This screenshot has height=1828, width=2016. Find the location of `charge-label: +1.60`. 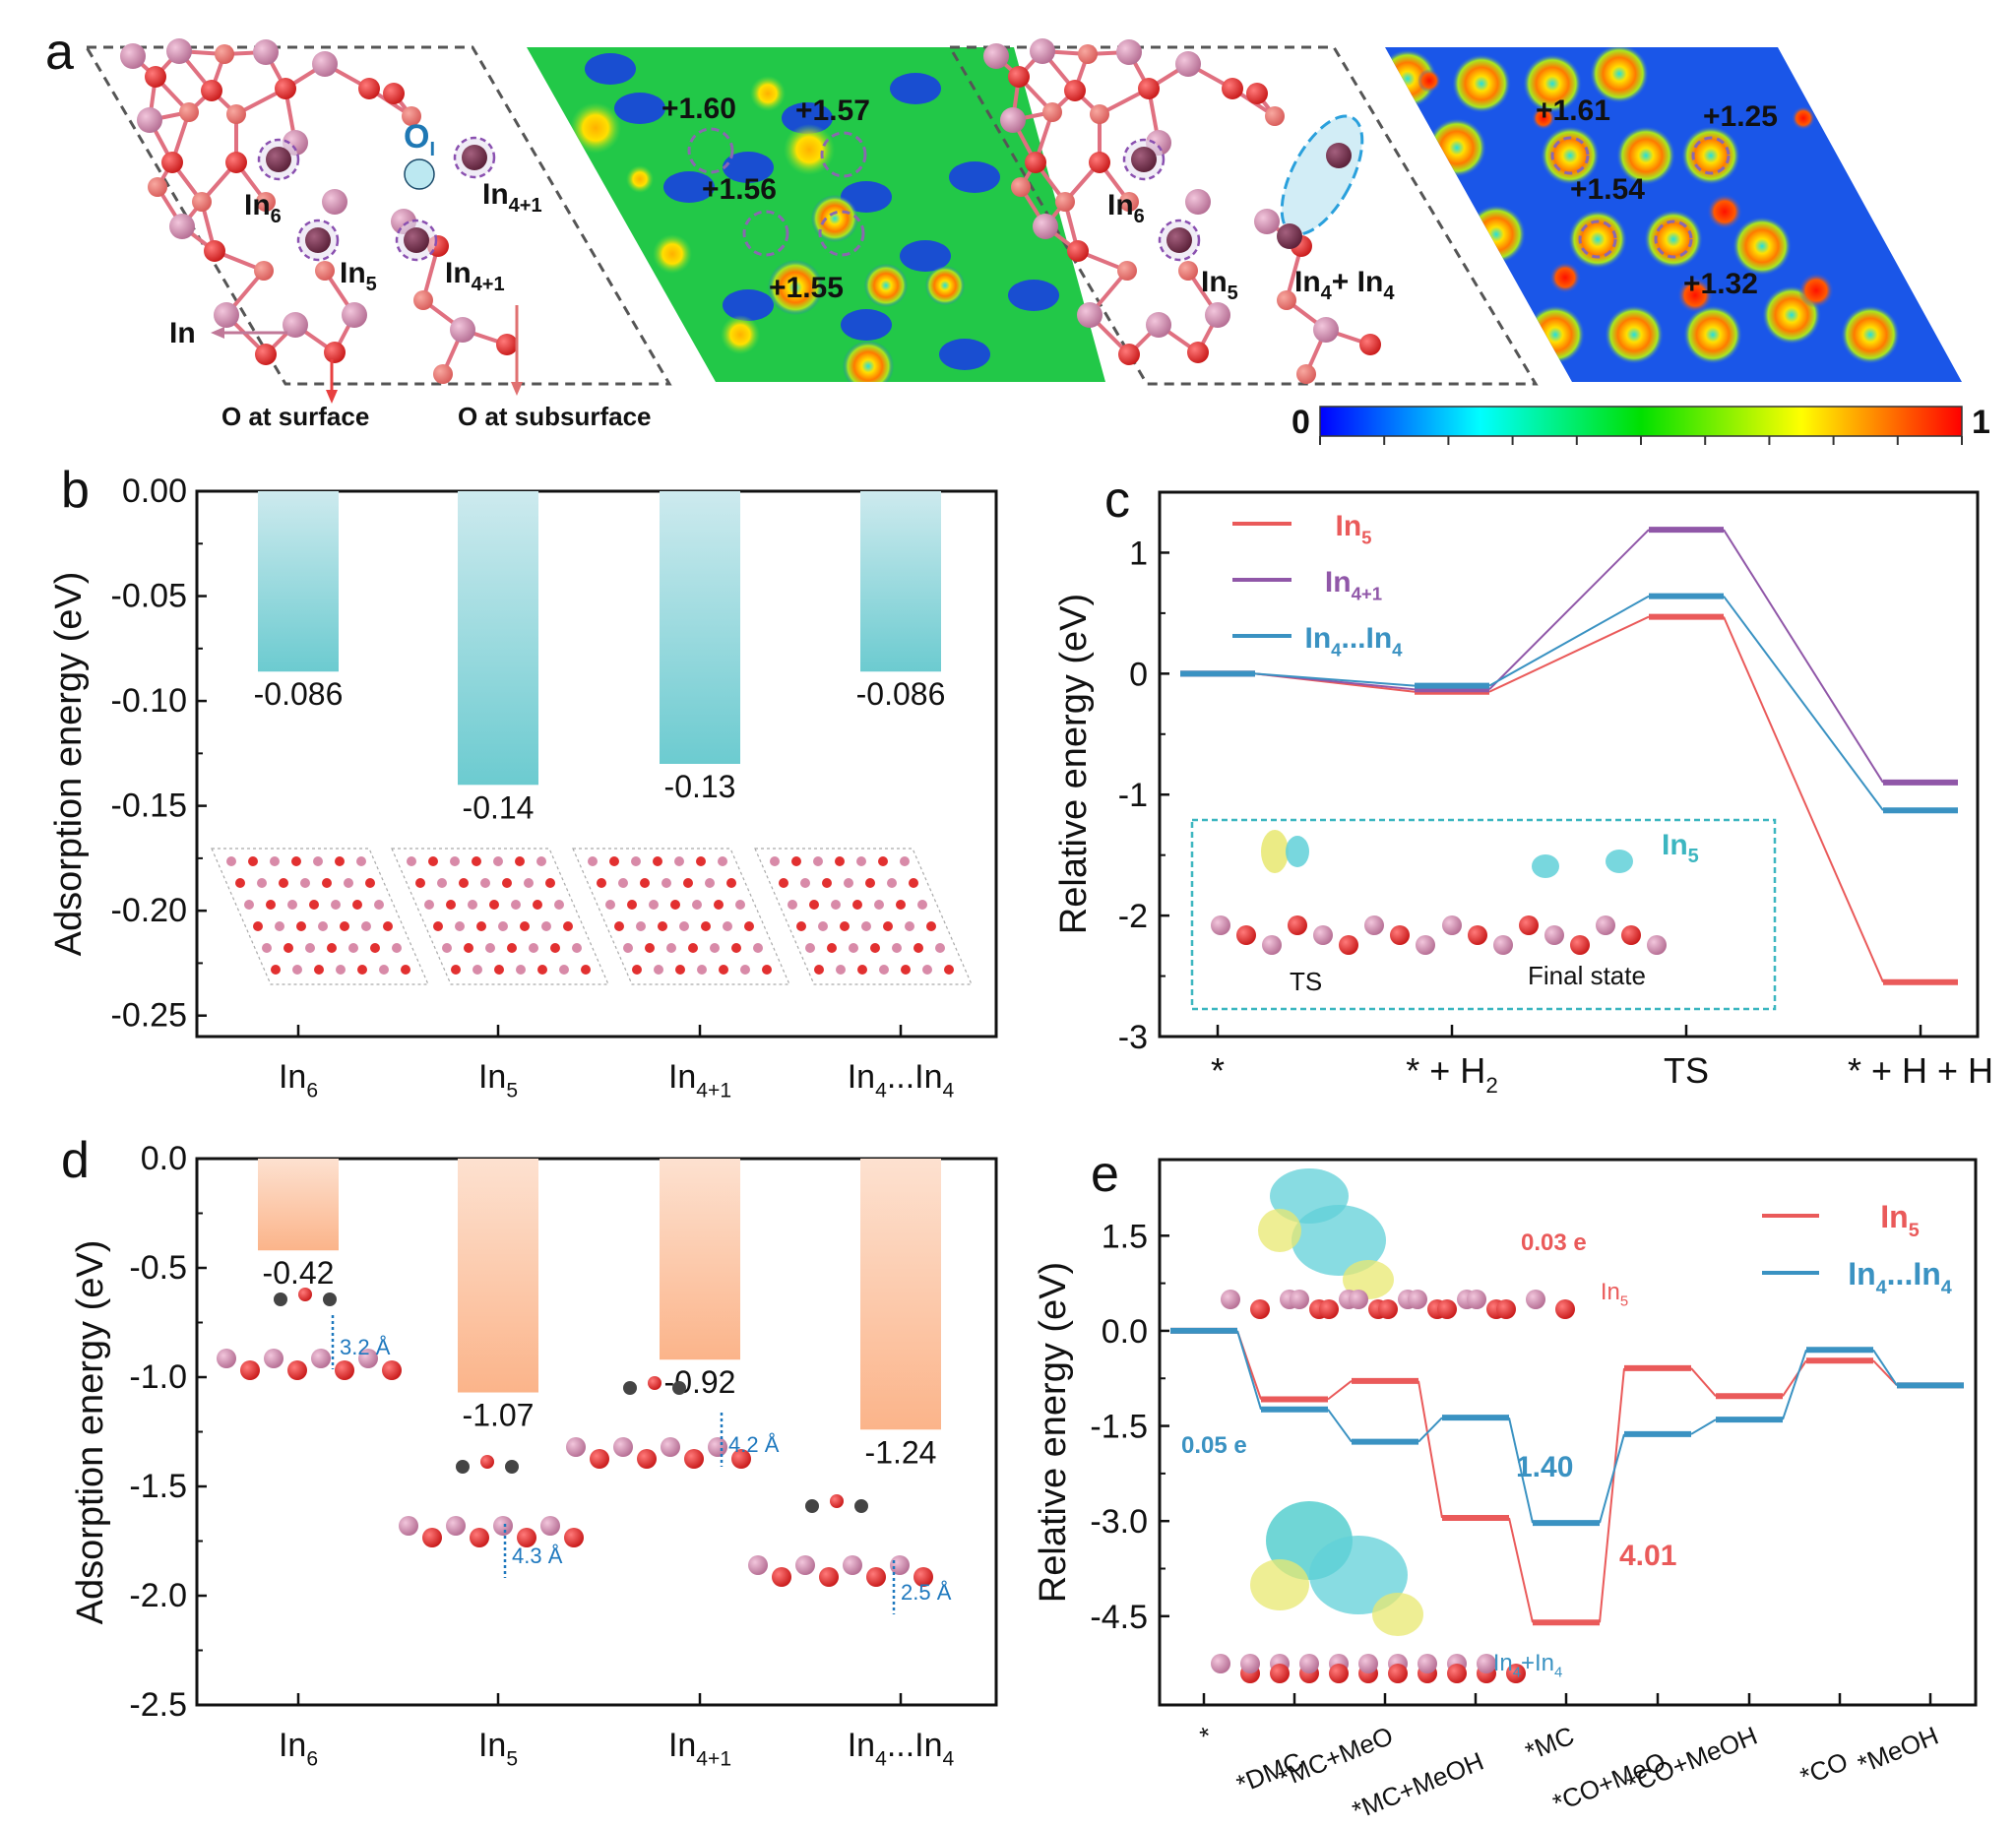

charge-label: +1.60 is located at coordinates (699, 109).